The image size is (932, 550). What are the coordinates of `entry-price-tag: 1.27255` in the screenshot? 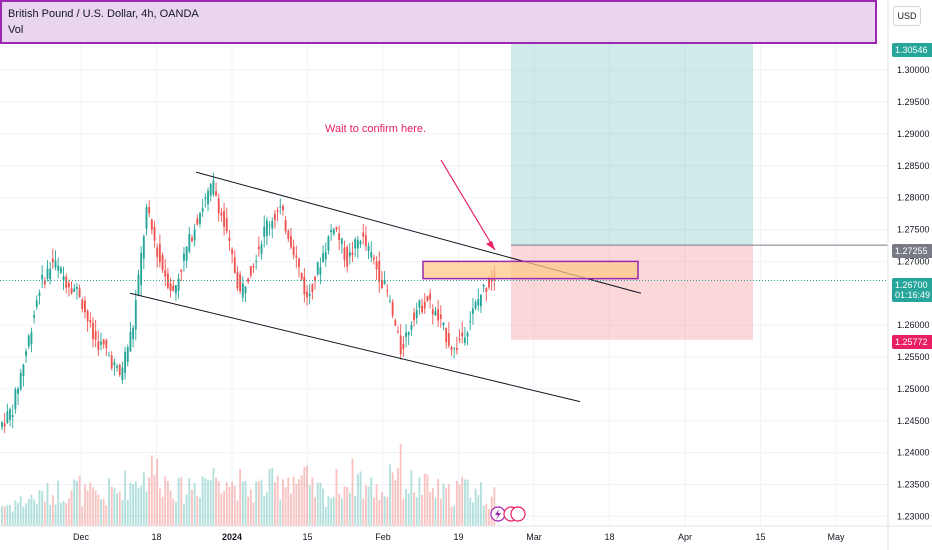 It's located at (912, 251).